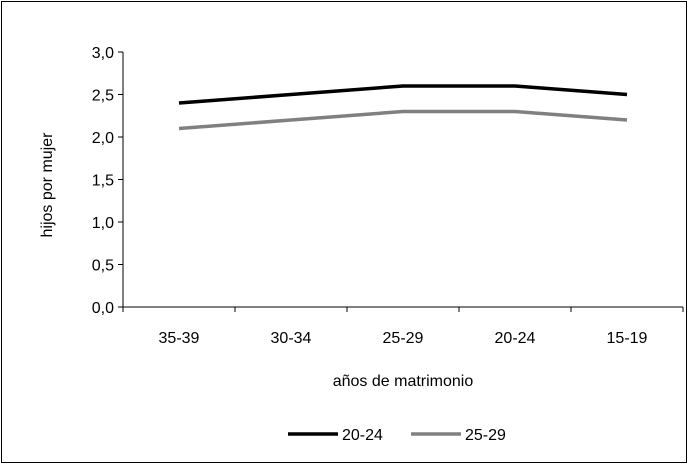  I want to click on x-tick-label: 35-39, so click(179, 338).